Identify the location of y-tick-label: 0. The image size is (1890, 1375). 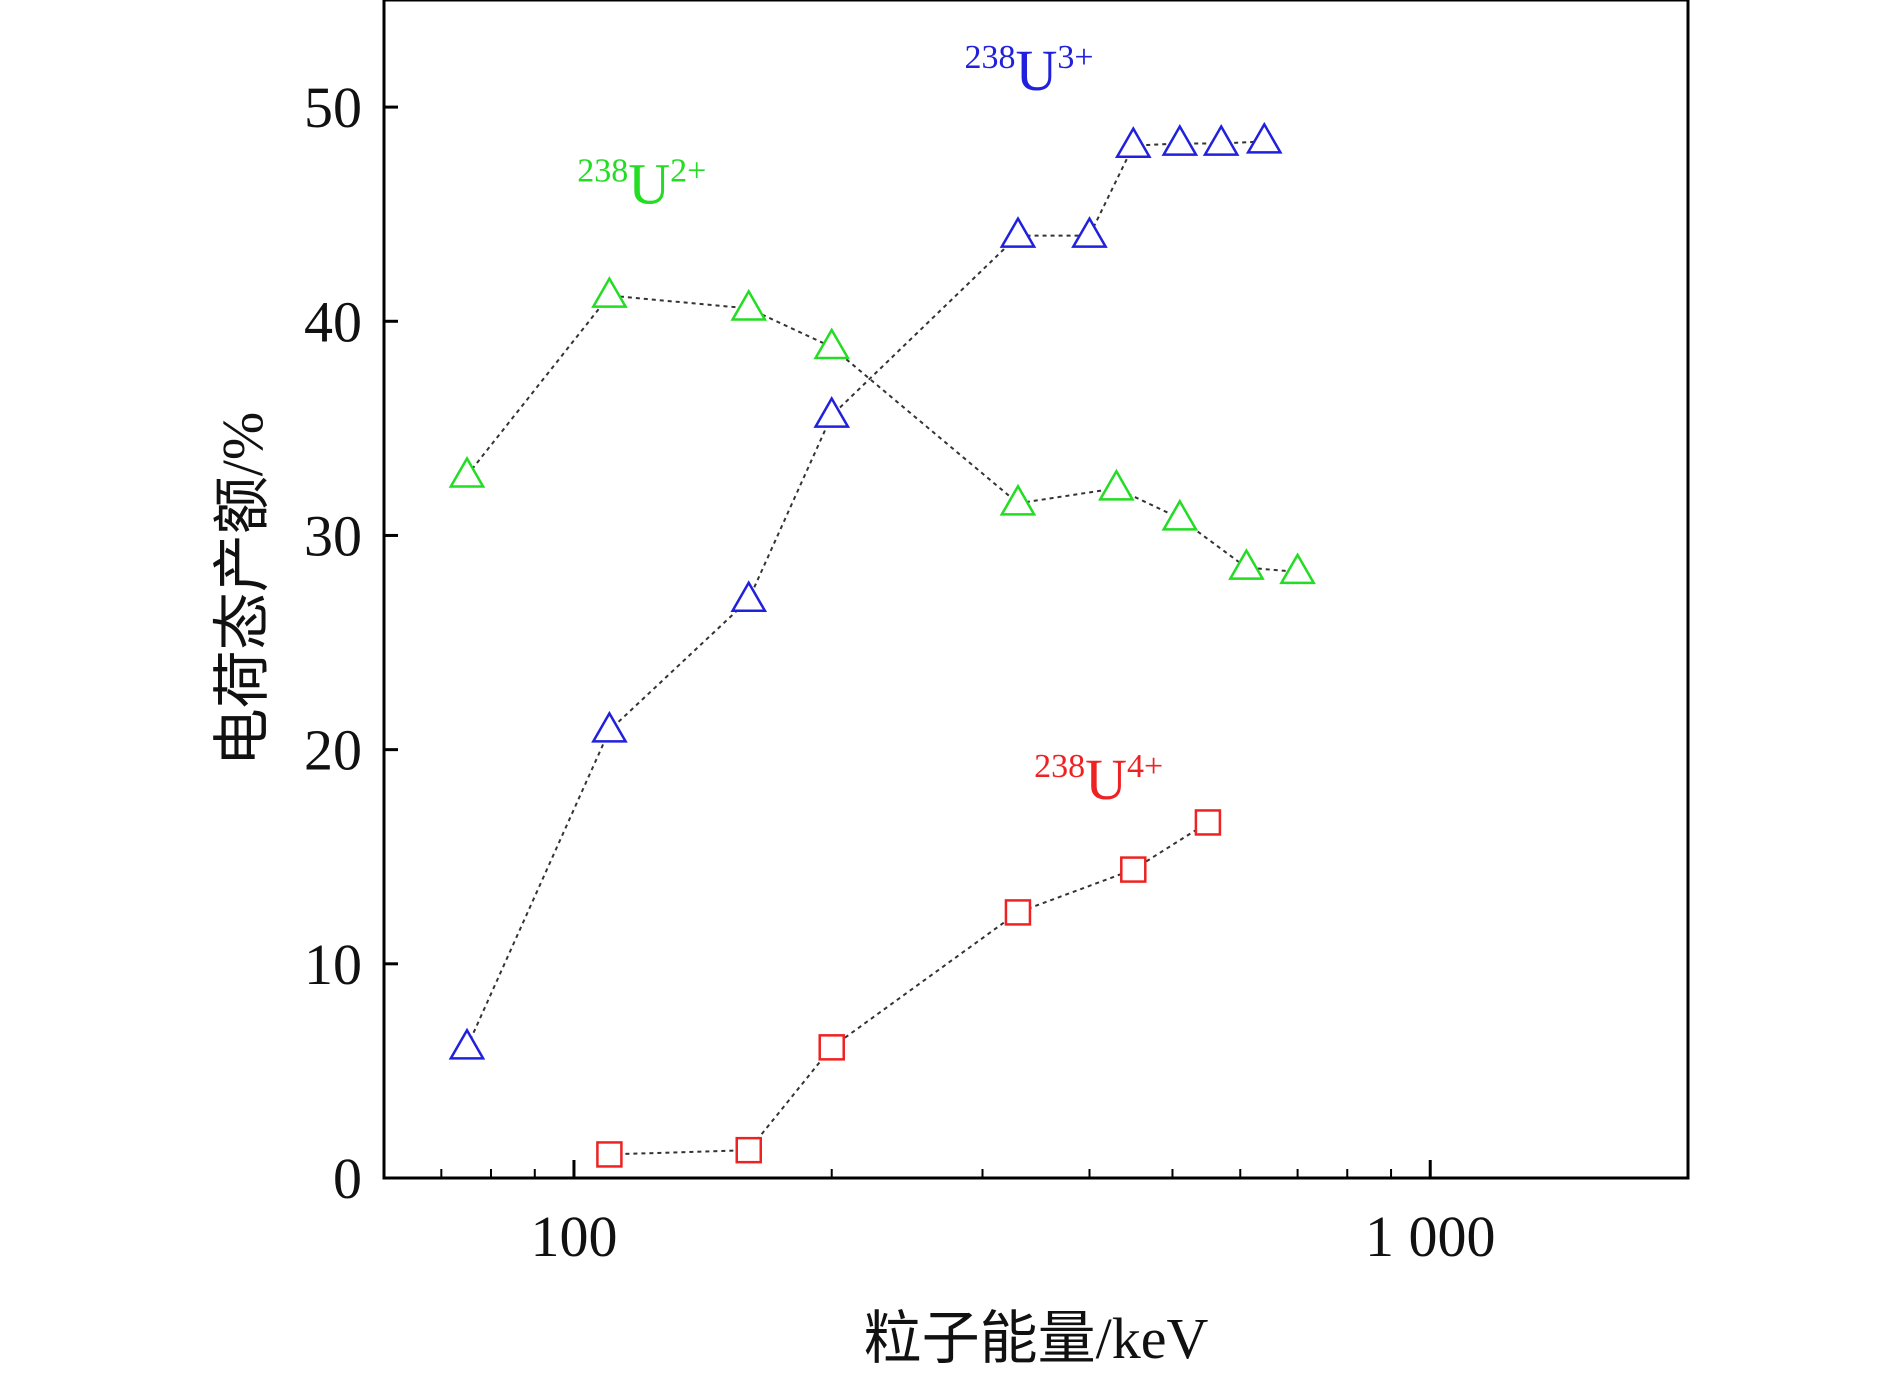
(347, 1178).